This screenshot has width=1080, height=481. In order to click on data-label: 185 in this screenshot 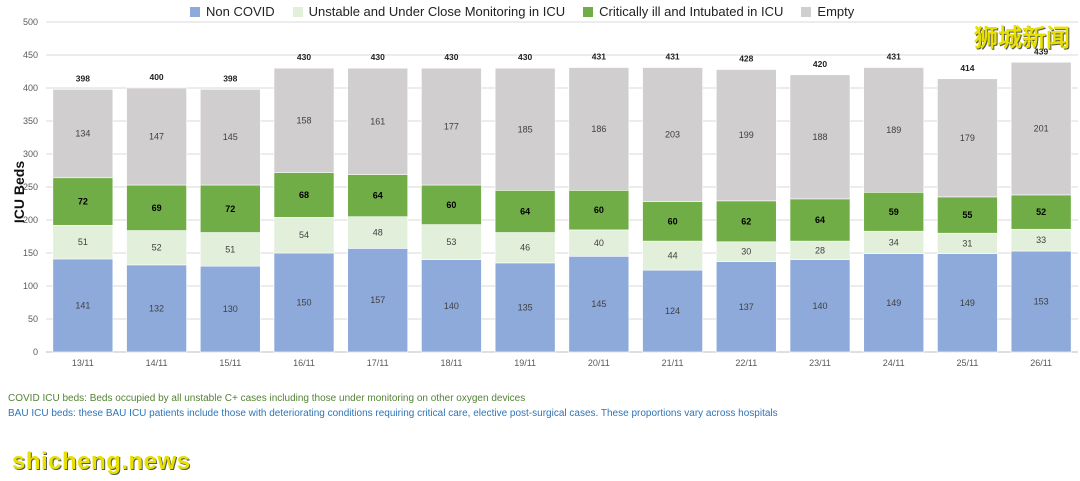, I will do `click(525, 129)`.